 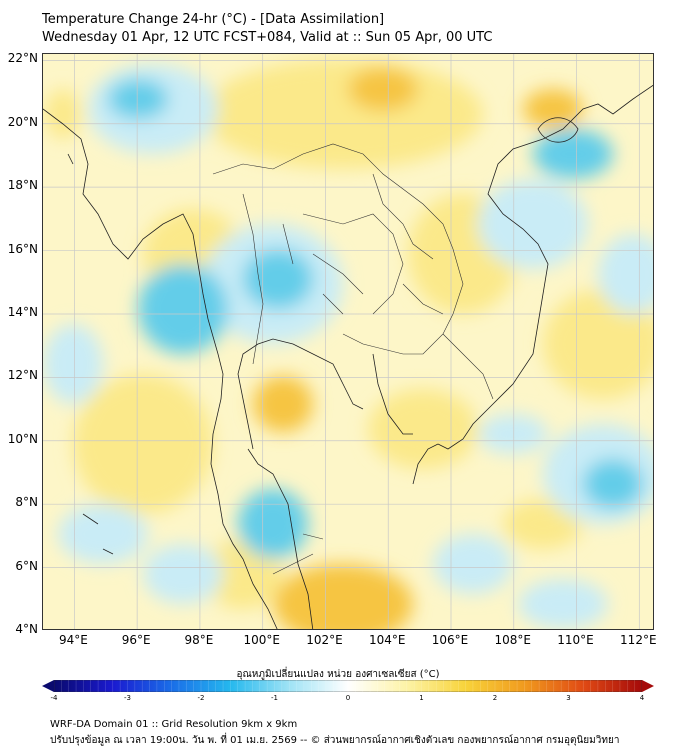 What do you see at coordinates (261, 640) in the screenshot?
I see `longitude-label: 100°E` at bounding box center [261, 640].